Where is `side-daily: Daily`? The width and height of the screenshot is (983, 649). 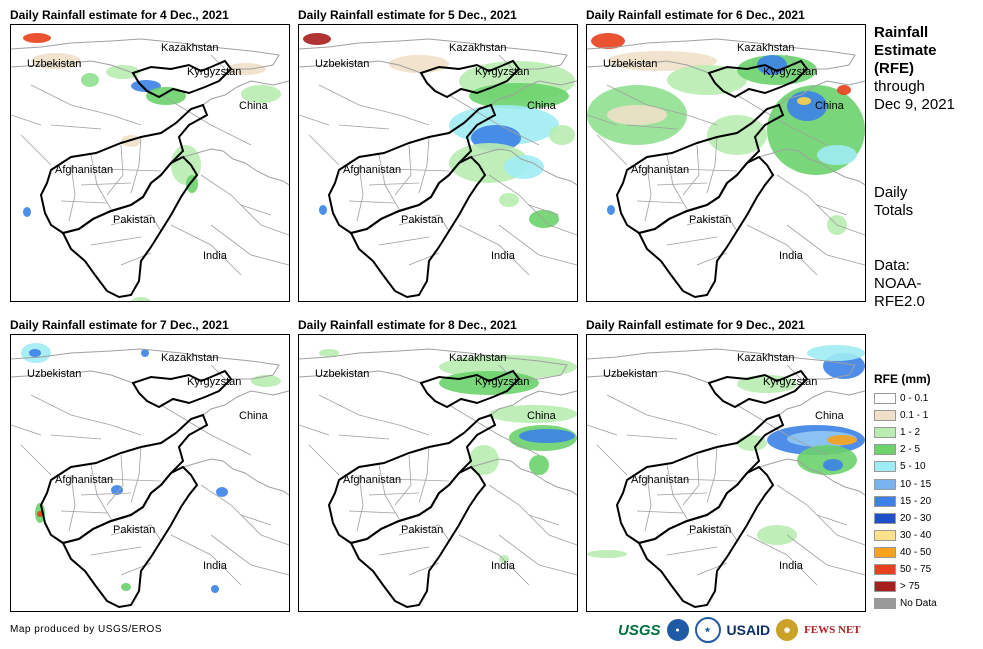
side-daily: Daily is located at coordinates (891, 192).